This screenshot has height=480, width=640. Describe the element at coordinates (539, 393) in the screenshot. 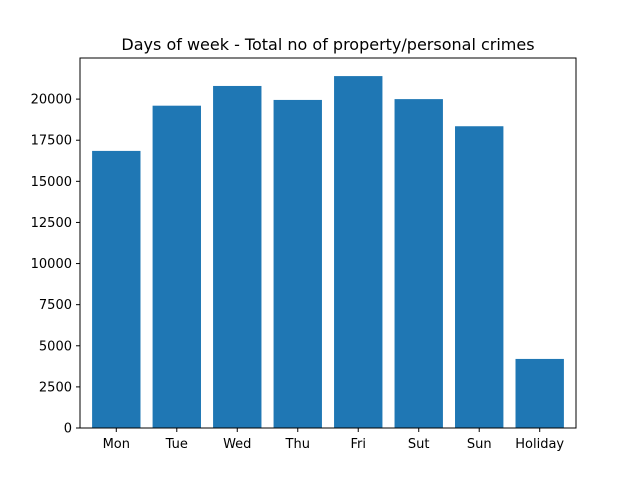

I see `bar-holiday` at that location.